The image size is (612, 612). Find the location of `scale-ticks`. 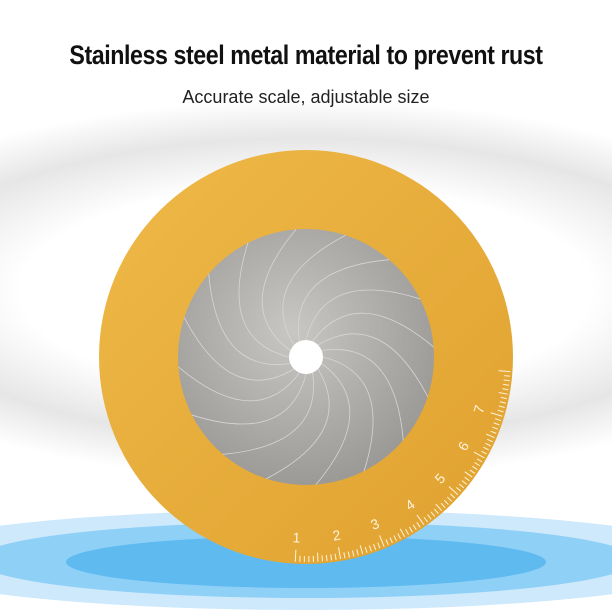

scale-ticks is located at coordinates (402, 466).